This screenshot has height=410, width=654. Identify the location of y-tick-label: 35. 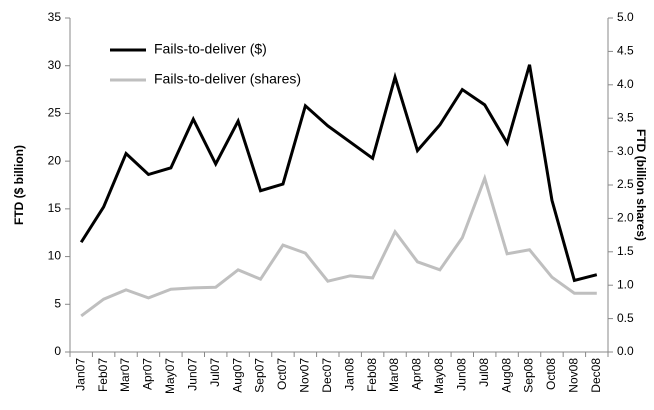
(55, 17).